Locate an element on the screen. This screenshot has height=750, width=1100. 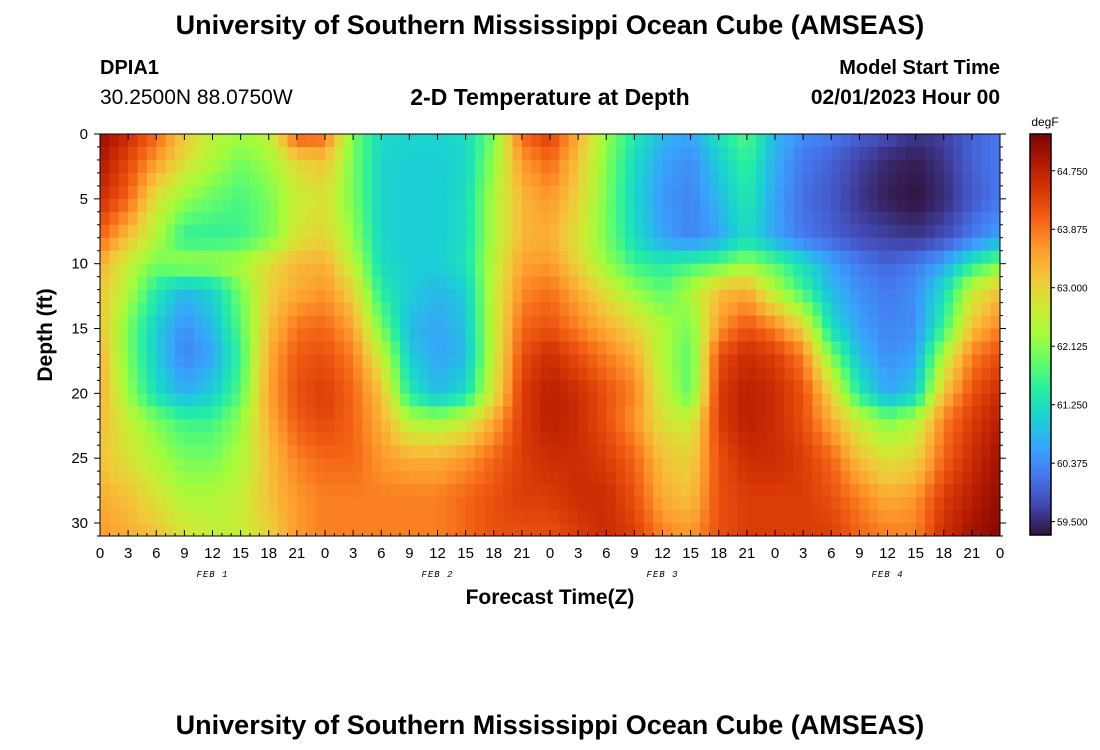
x-tick-label: 3 is located at coordinates (353, 553).